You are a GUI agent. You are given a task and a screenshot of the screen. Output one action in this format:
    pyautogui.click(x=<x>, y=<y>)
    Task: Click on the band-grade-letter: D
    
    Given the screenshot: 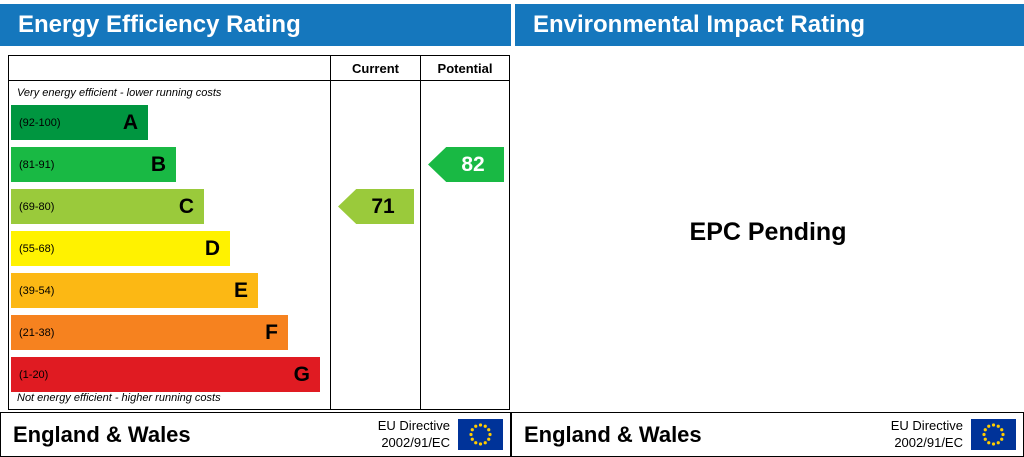 What is the action you would take?
    pyautogui.click(x=212, y=248)
    